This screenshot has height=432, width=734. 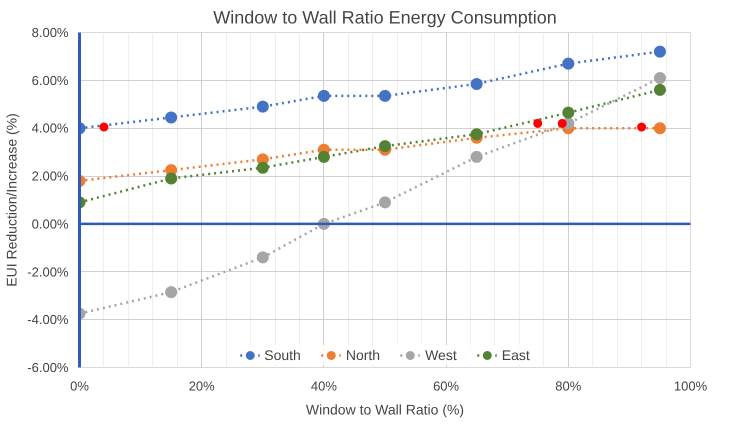 What do you see at coordinates (50, 80) in the screenshot?
I see `y-tick-label: 6.00%` at bounding box center [50, 80].